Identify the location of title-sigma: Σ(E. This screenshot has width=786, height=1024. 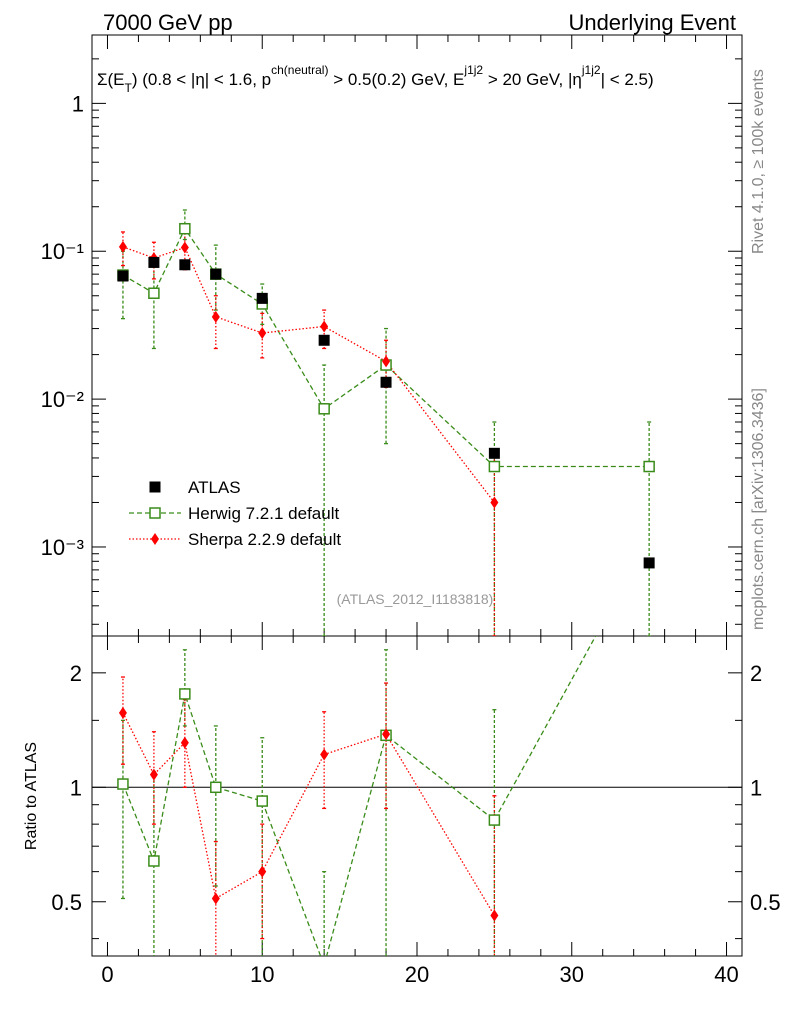
(111, 79).